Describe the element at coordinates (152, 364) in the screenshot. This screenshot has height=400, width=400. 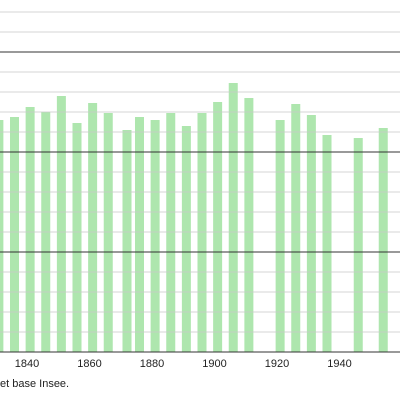
I see `x-tick-label: 1880` at that location.